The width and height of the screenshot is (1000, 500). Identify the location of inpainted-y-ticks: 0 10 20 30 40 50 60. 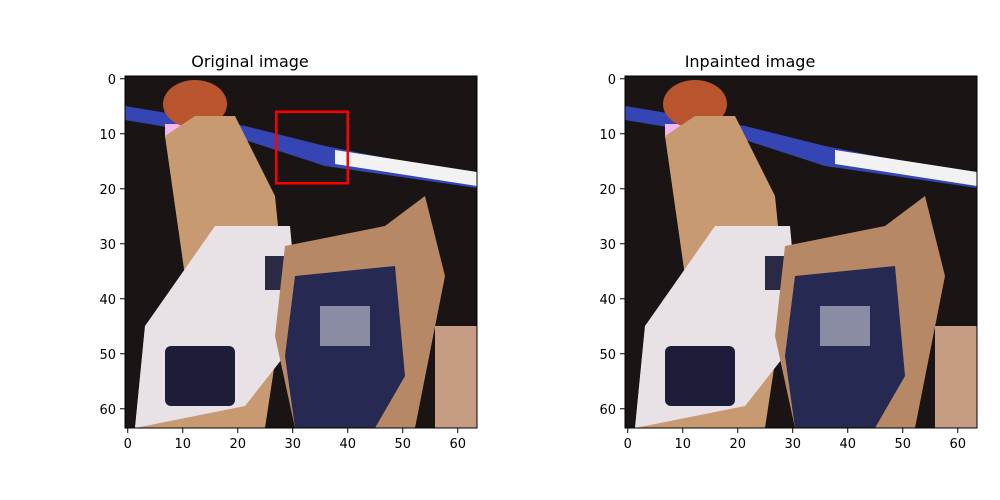
(612, 245).